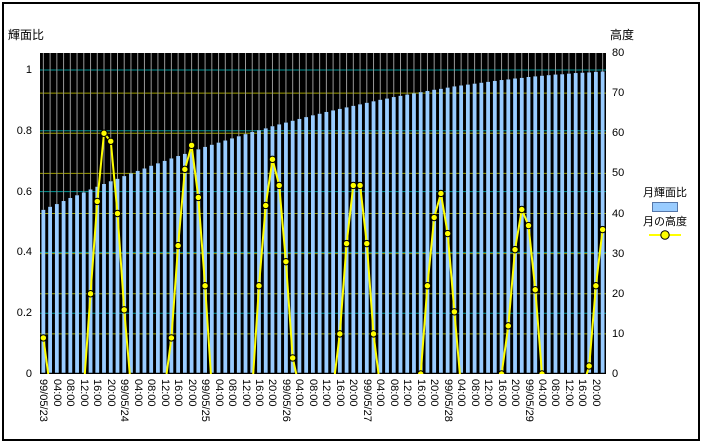 This screenshot has width=702, height=443. What do you see at coordinates (26, 35) in the screenshot?
I see `left-axis-title: 輝面比` at bounding box center [26, 35].